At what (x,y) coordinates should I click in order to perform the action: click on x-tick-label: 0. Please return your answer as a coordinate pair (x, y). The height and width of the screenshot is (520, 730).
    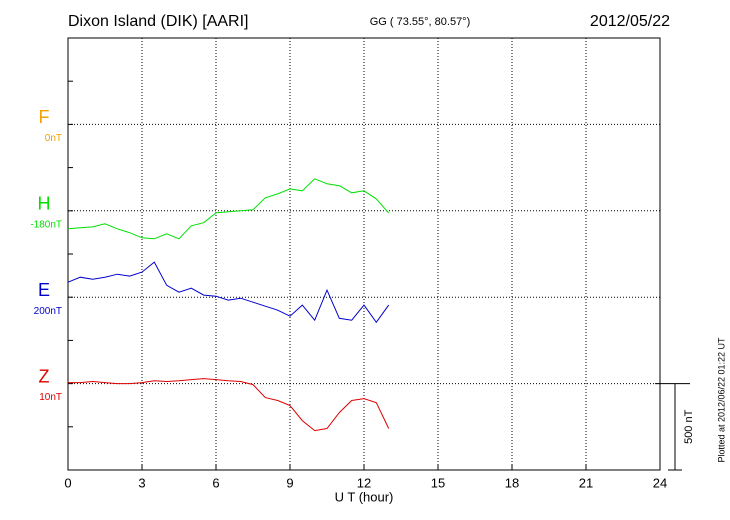
    Looking at the image, I should click on (67, 482).